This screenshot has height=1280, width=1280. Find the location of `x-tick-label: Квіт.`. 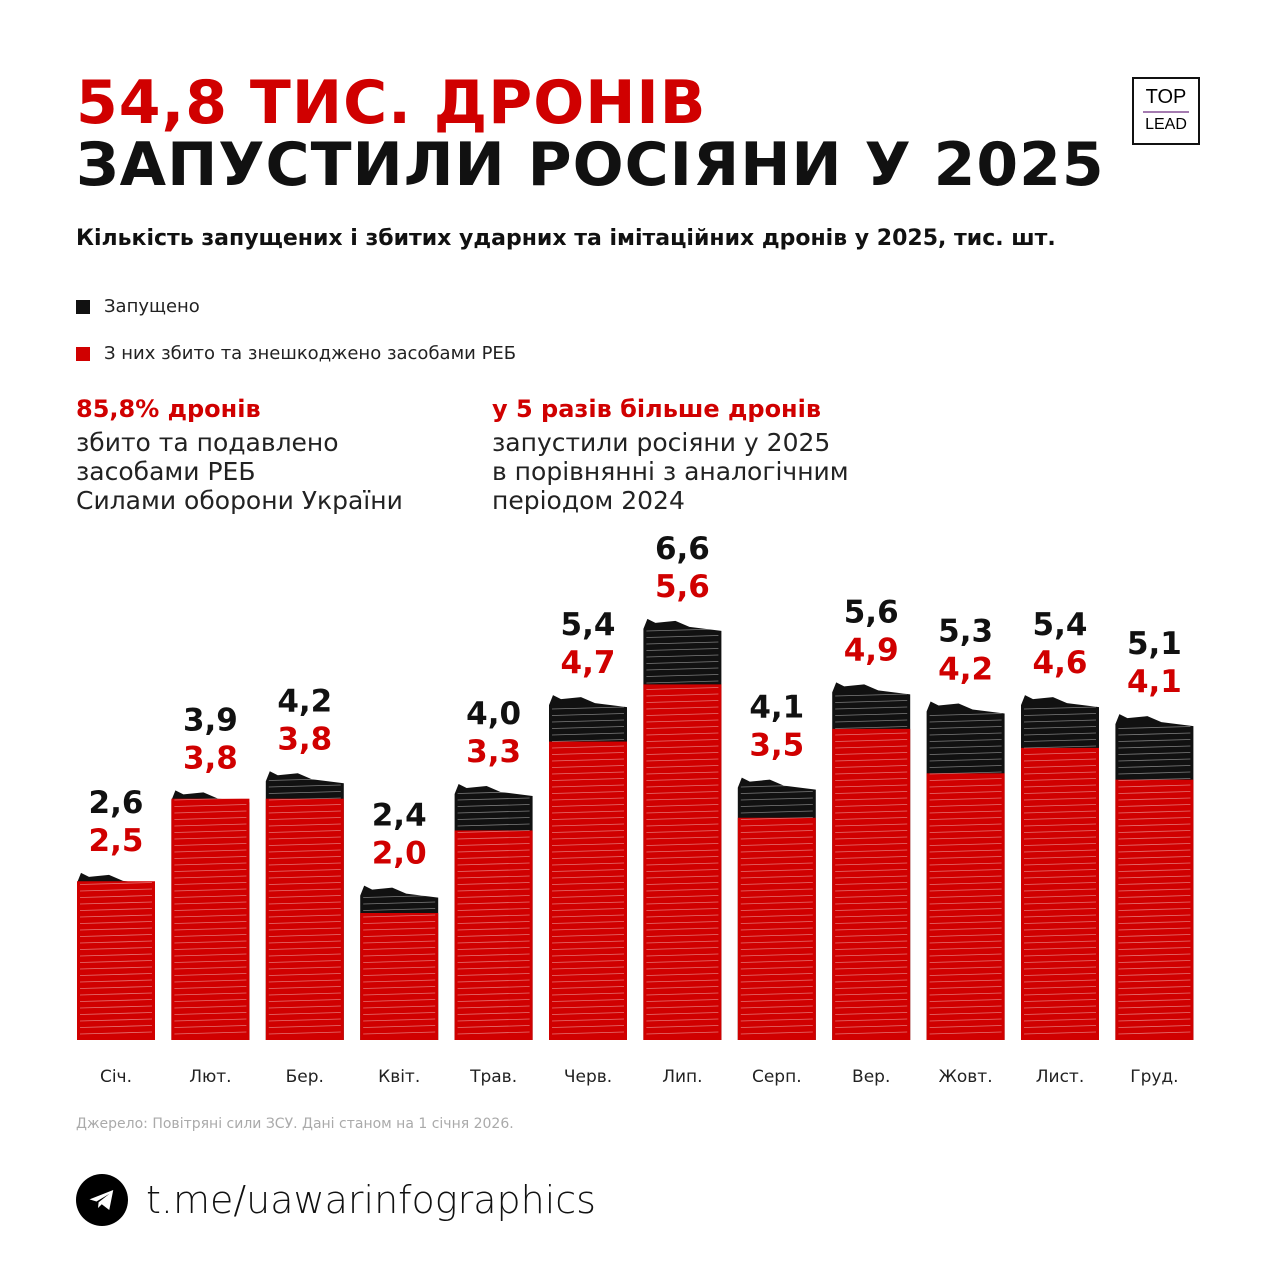

x-tick-label: Квіт. is located at coordinates (399, 1077).